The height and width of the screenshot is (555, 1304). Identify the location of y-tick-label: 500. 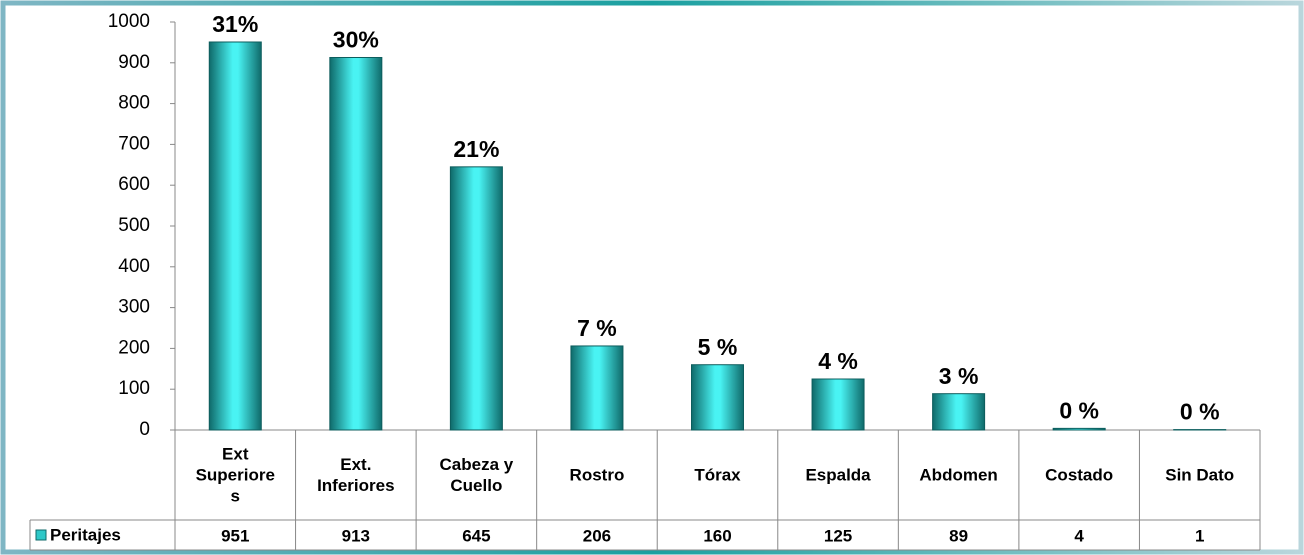
(134, 225).